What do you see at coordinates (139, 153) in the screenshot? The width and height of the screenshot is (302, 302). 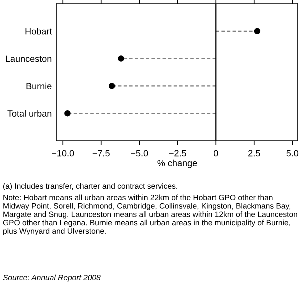 I see `x-tick-label: −5.0` at bounding box center [139, 153].